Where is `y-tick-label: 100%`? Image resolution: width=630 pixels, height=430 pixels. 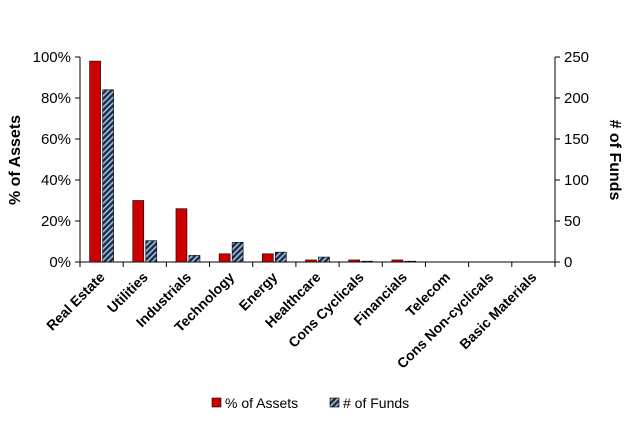
y-tick-label: 100% is located at coordinates (52, 57).